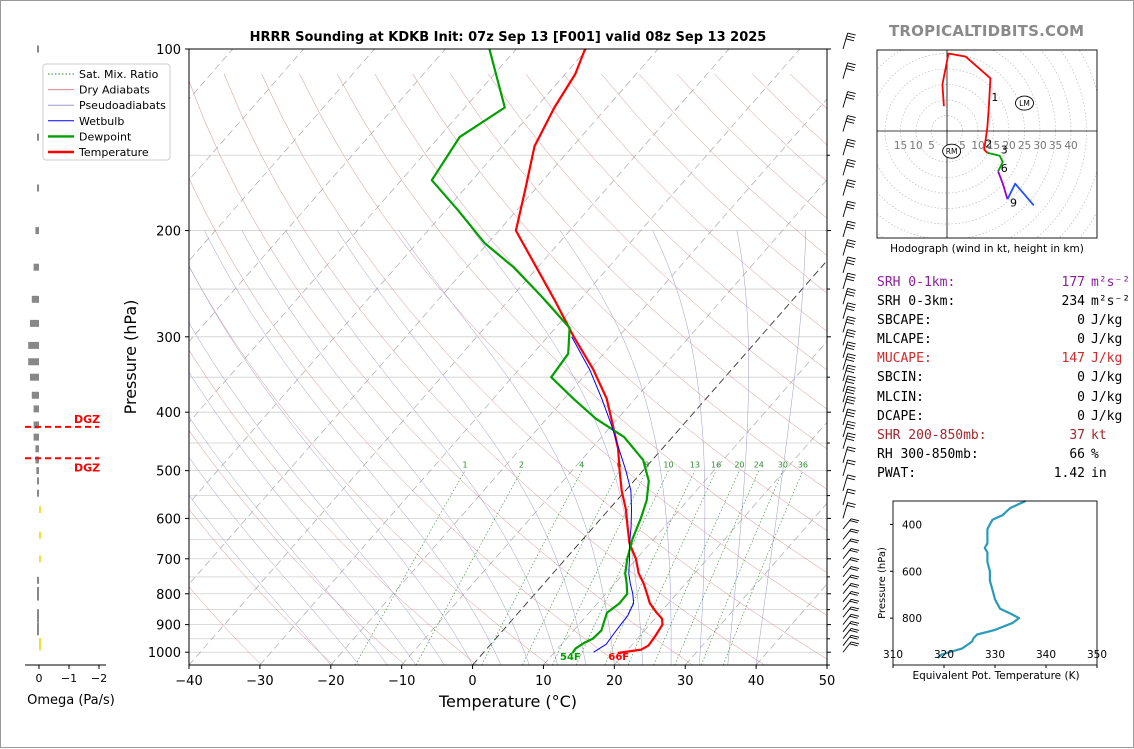  I want to click on hodo-ring-label: 35, so click(1055, 146).